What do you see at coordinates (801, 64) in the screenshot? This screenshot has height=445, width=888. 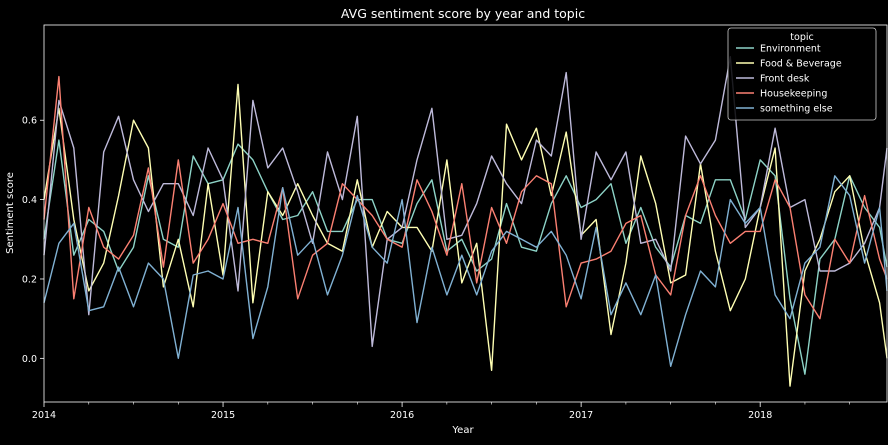 I see `legend-entry-label: Food & Beverage` at bounding box center [801, 64].